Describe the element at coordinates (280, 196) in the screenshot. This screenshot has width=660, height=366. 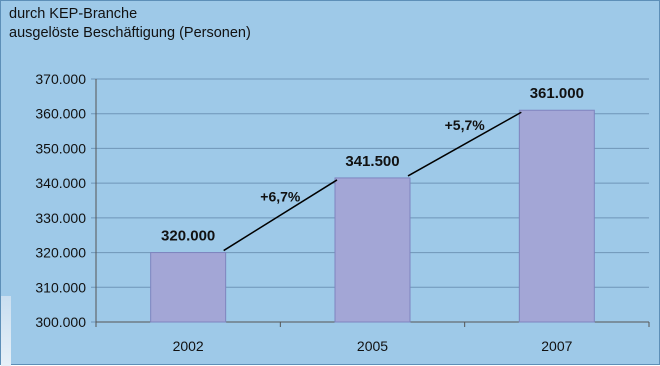
I see `growth-label: +6,7%` at that location.